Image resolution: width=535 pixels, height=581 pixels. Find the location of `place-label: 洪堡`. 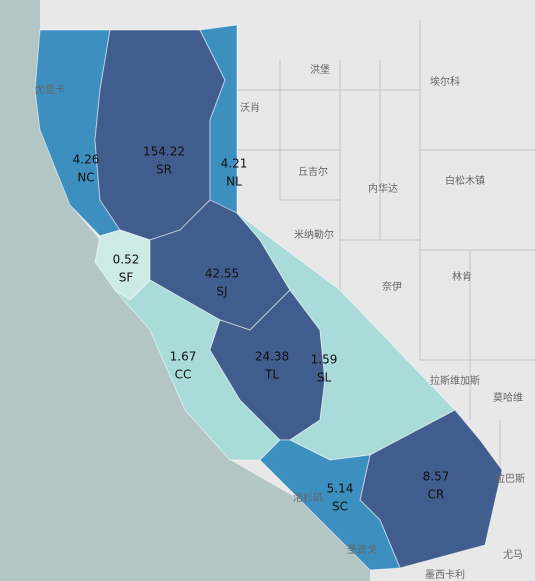

place-label: 洪堡 is located at coordinates (320, 69).